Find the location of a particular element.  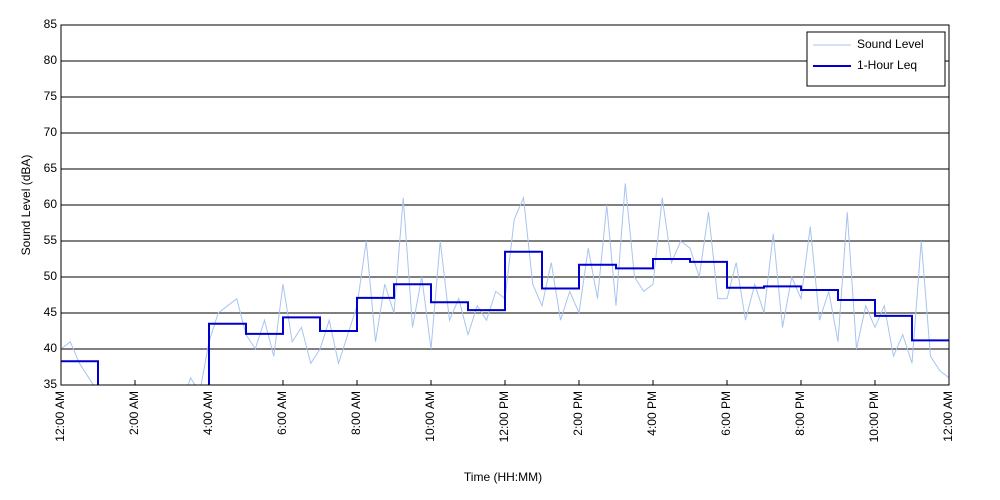

y-tick-label: 50 is located at coordinates (51, 276).